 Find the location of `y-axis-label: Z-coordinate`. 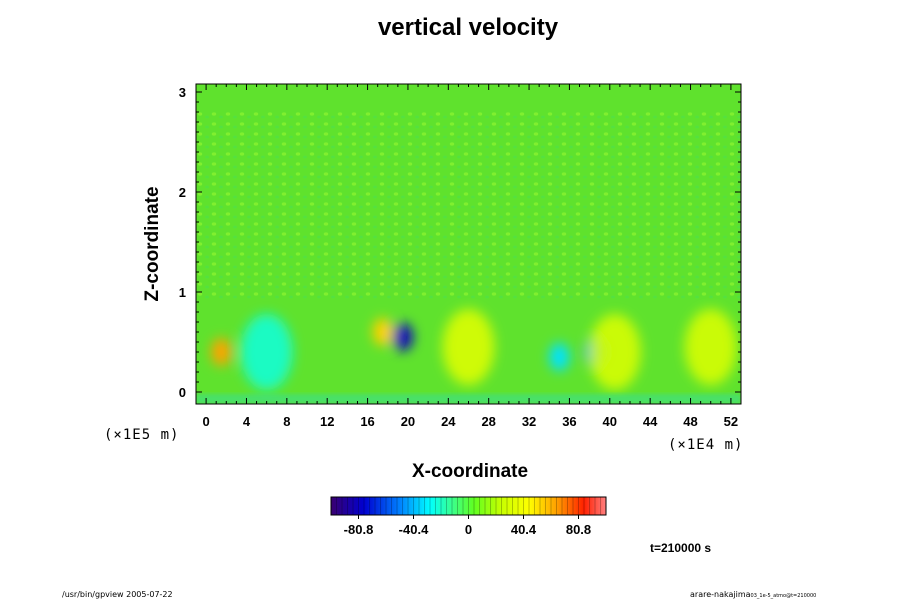

y-axis-label: Z-coordinate is located at coordinates (152, 243).